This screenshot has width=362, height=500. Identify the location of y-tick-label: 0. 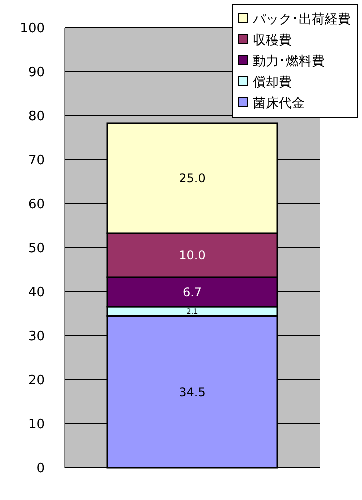
(40, 469).